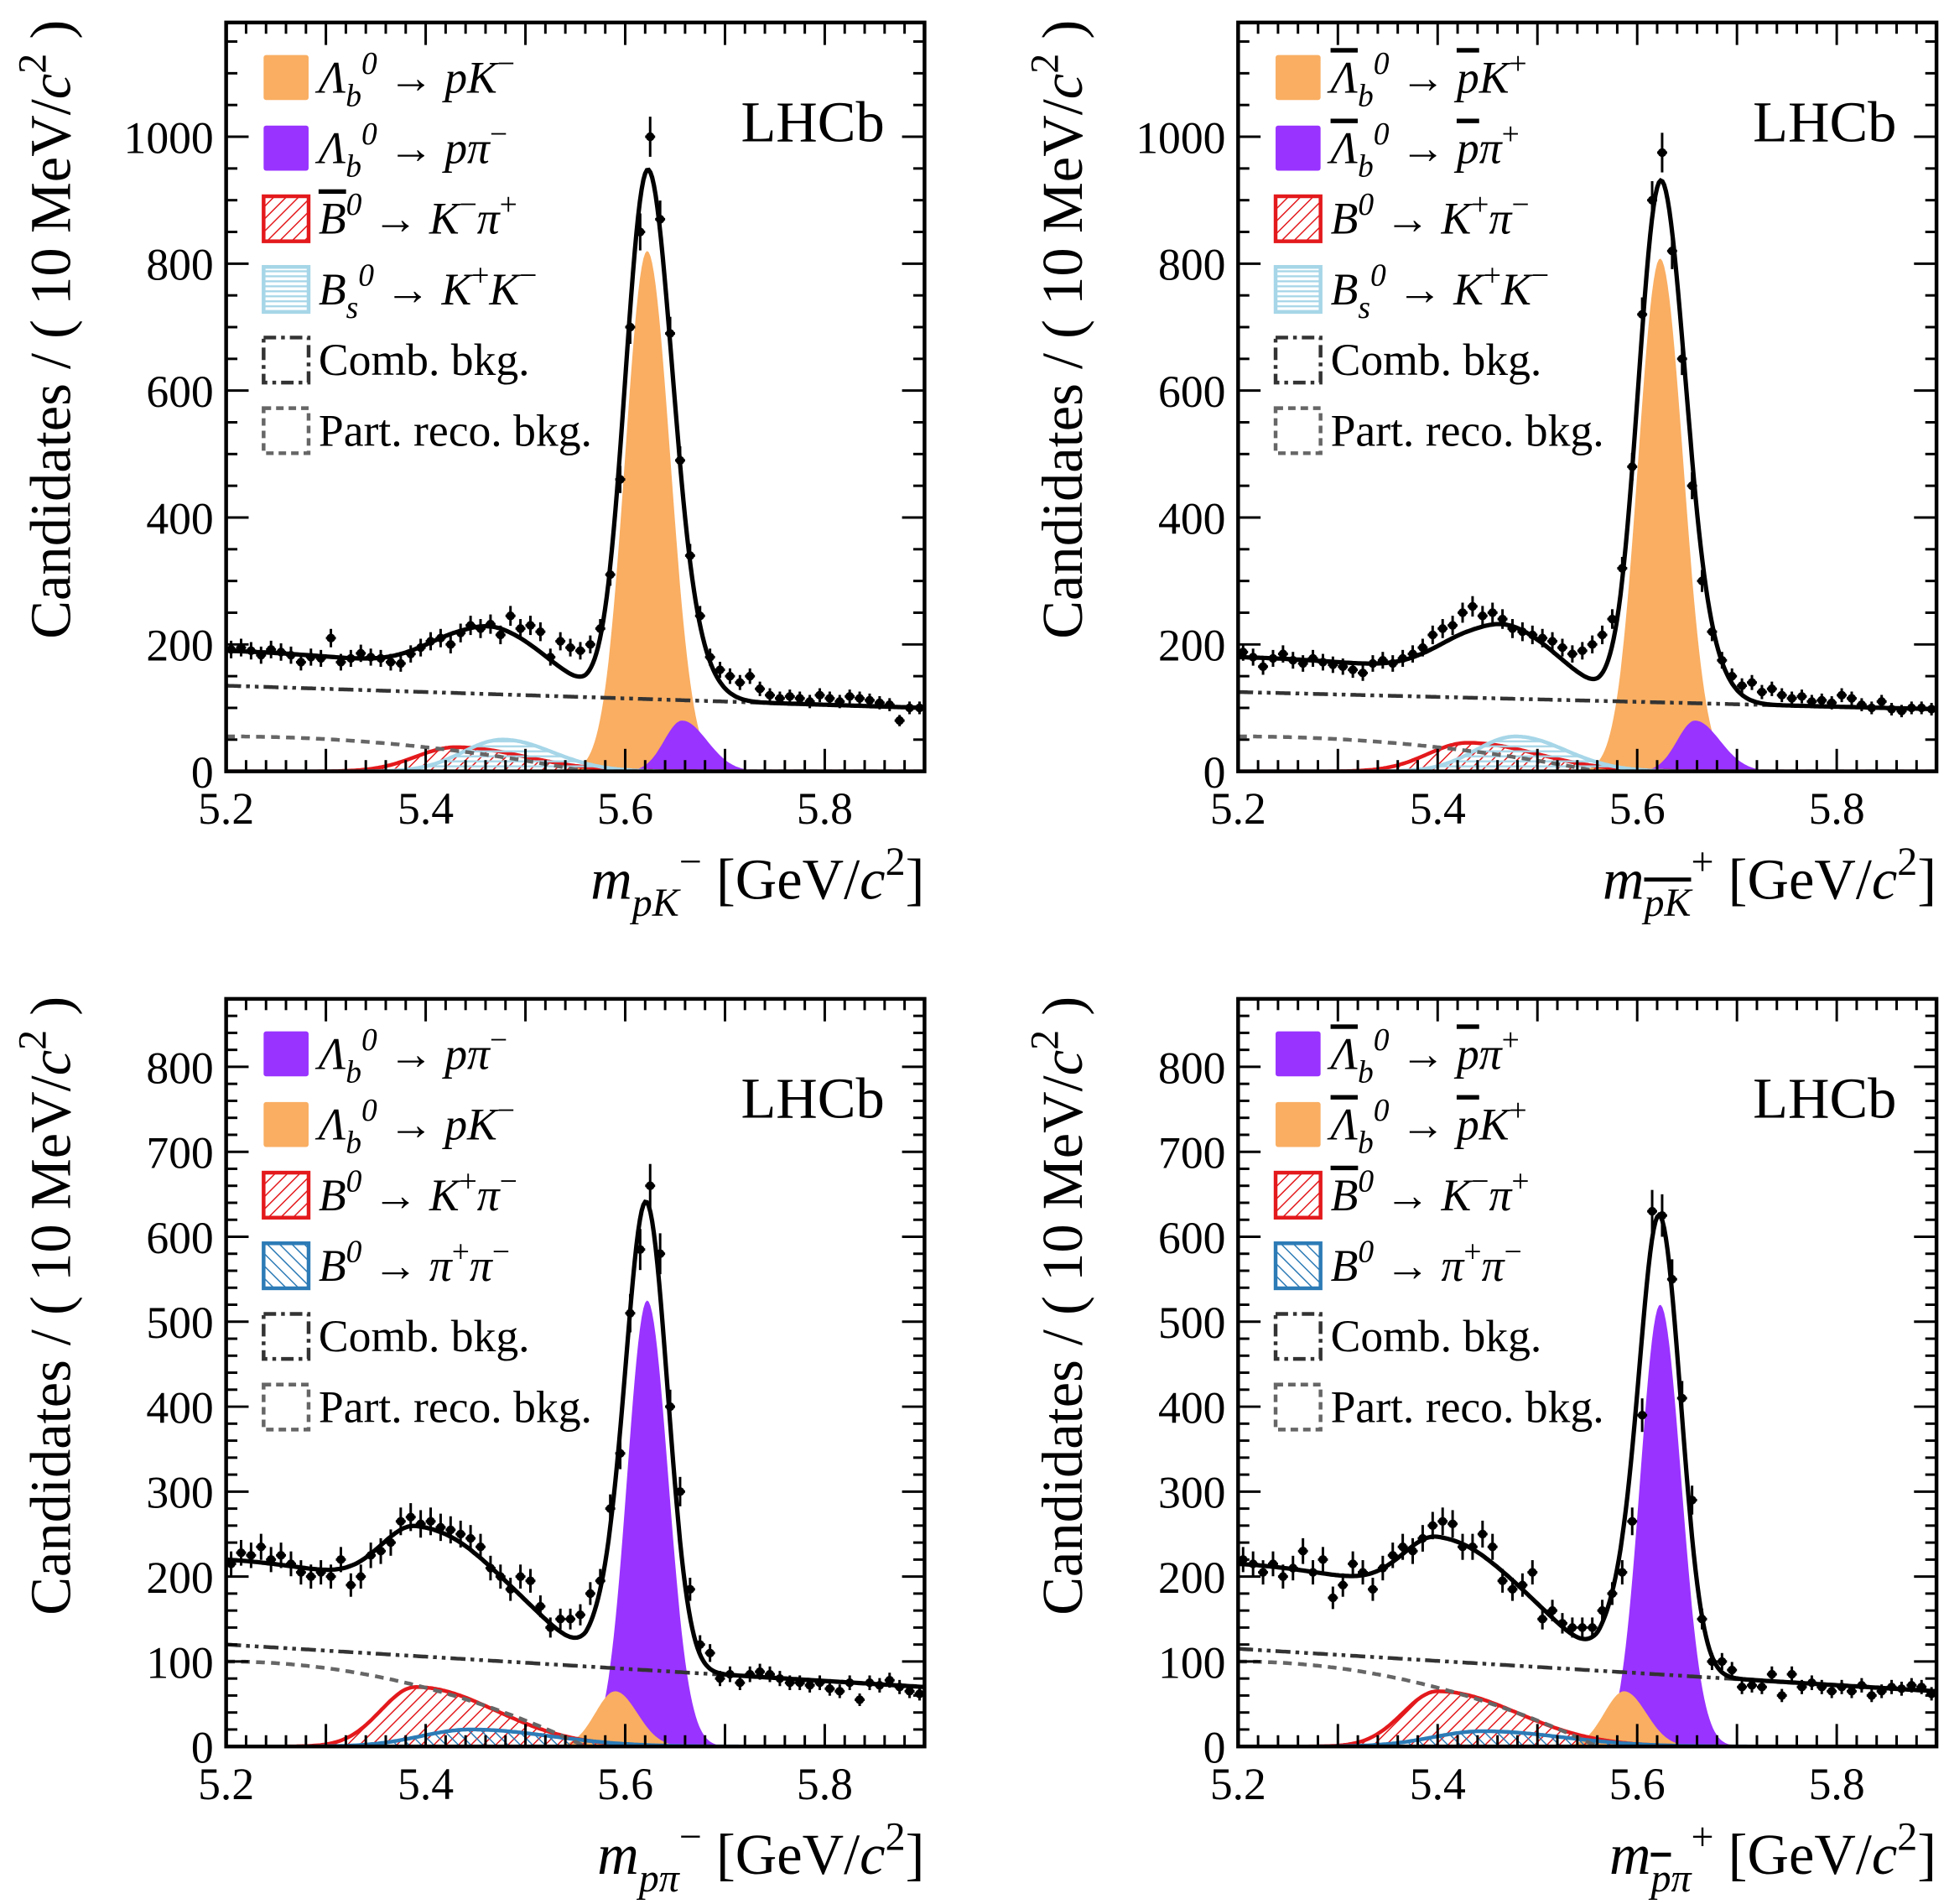 The height and width of the screenshot is (1904, 1949). I want to click on label-segment: pπ, so click(466, 1053).